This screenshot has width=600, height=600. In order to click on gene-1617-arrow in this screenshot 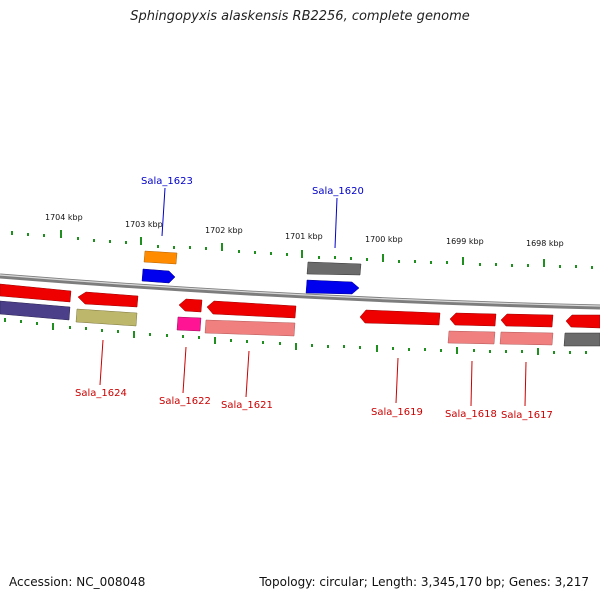, I will do `click(527, 320)`.